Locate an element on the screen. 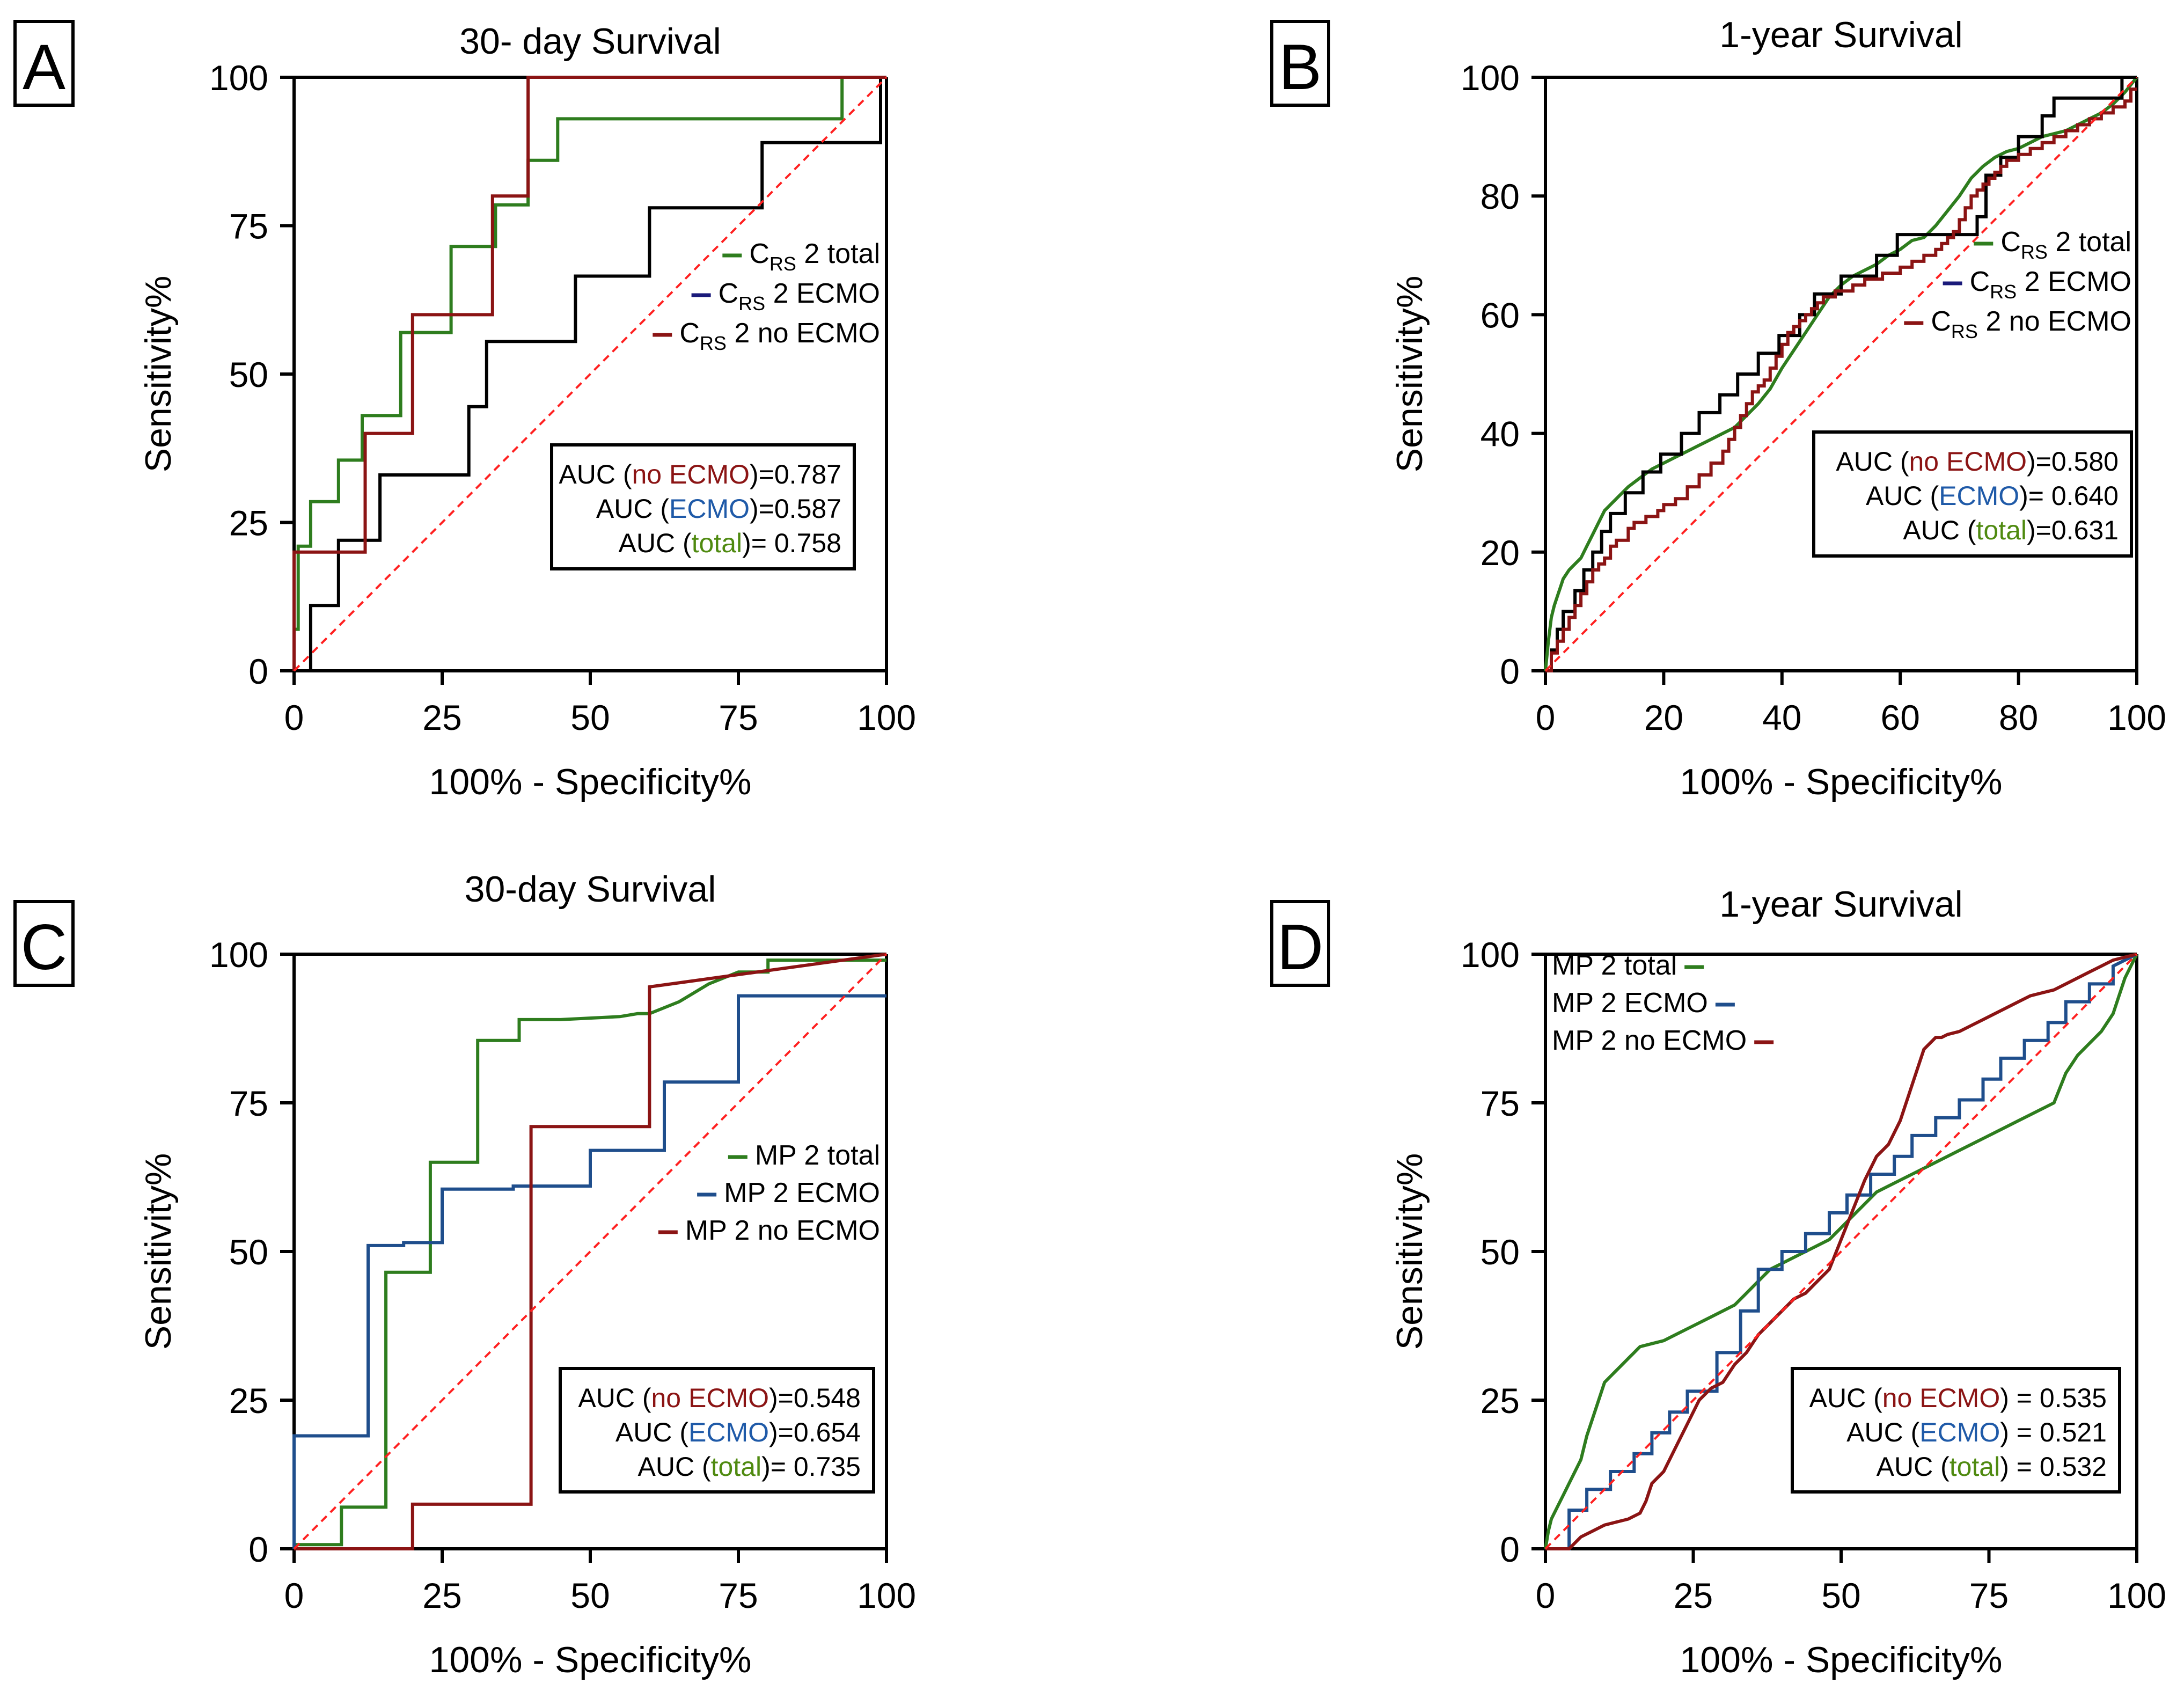 This screenshot has width=2184, height=1698. panel-letter: D is located at coordinates (1301, 947).